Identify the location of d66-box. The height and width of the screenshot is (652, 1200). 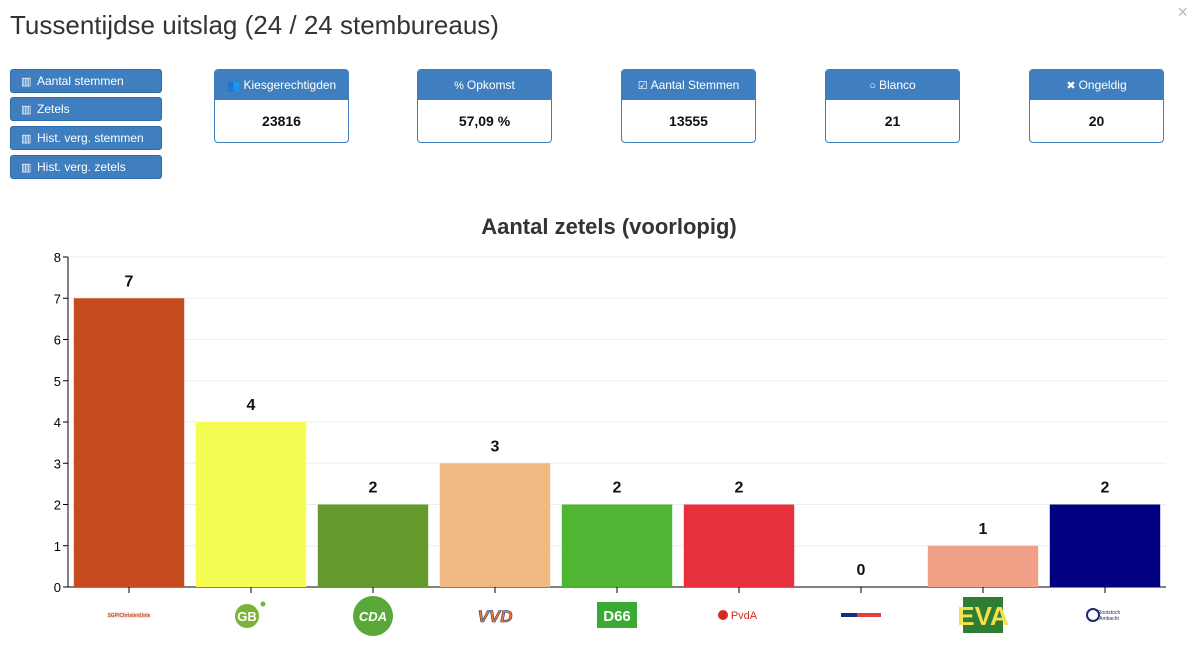
(617, 615).